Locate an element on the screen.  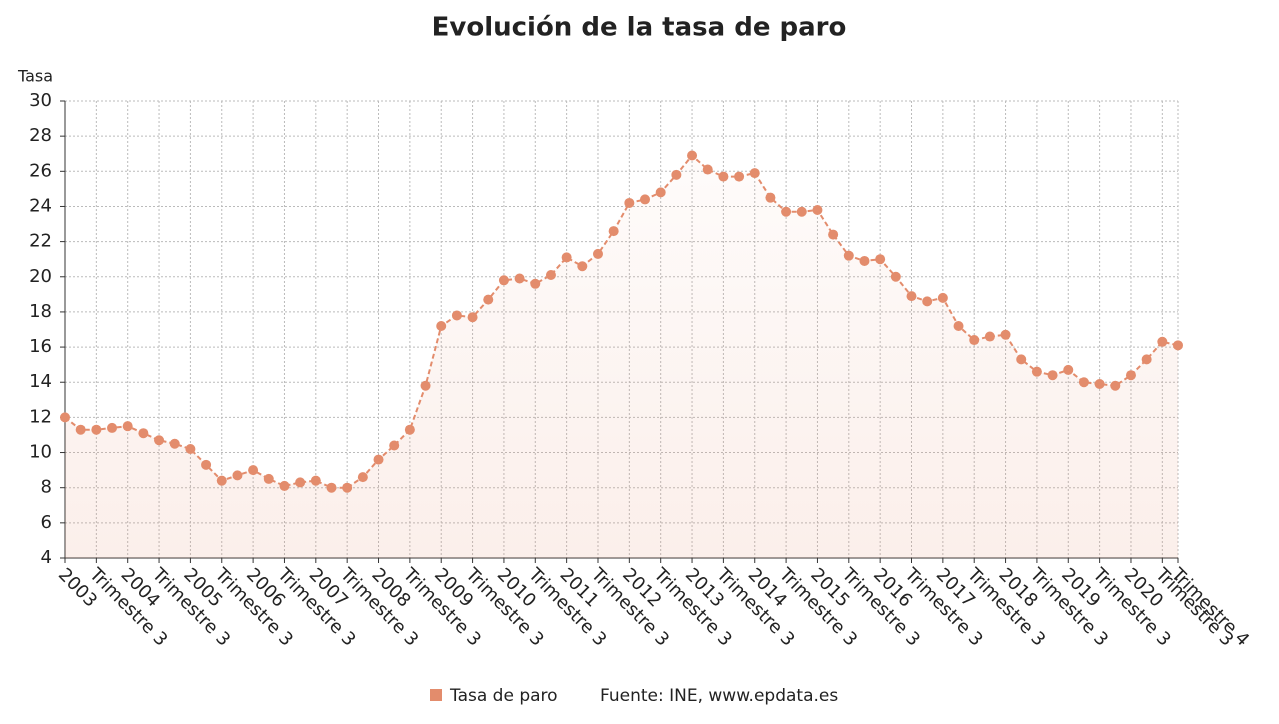
y-tick-label: 4 is located at coordinates (46, 557).